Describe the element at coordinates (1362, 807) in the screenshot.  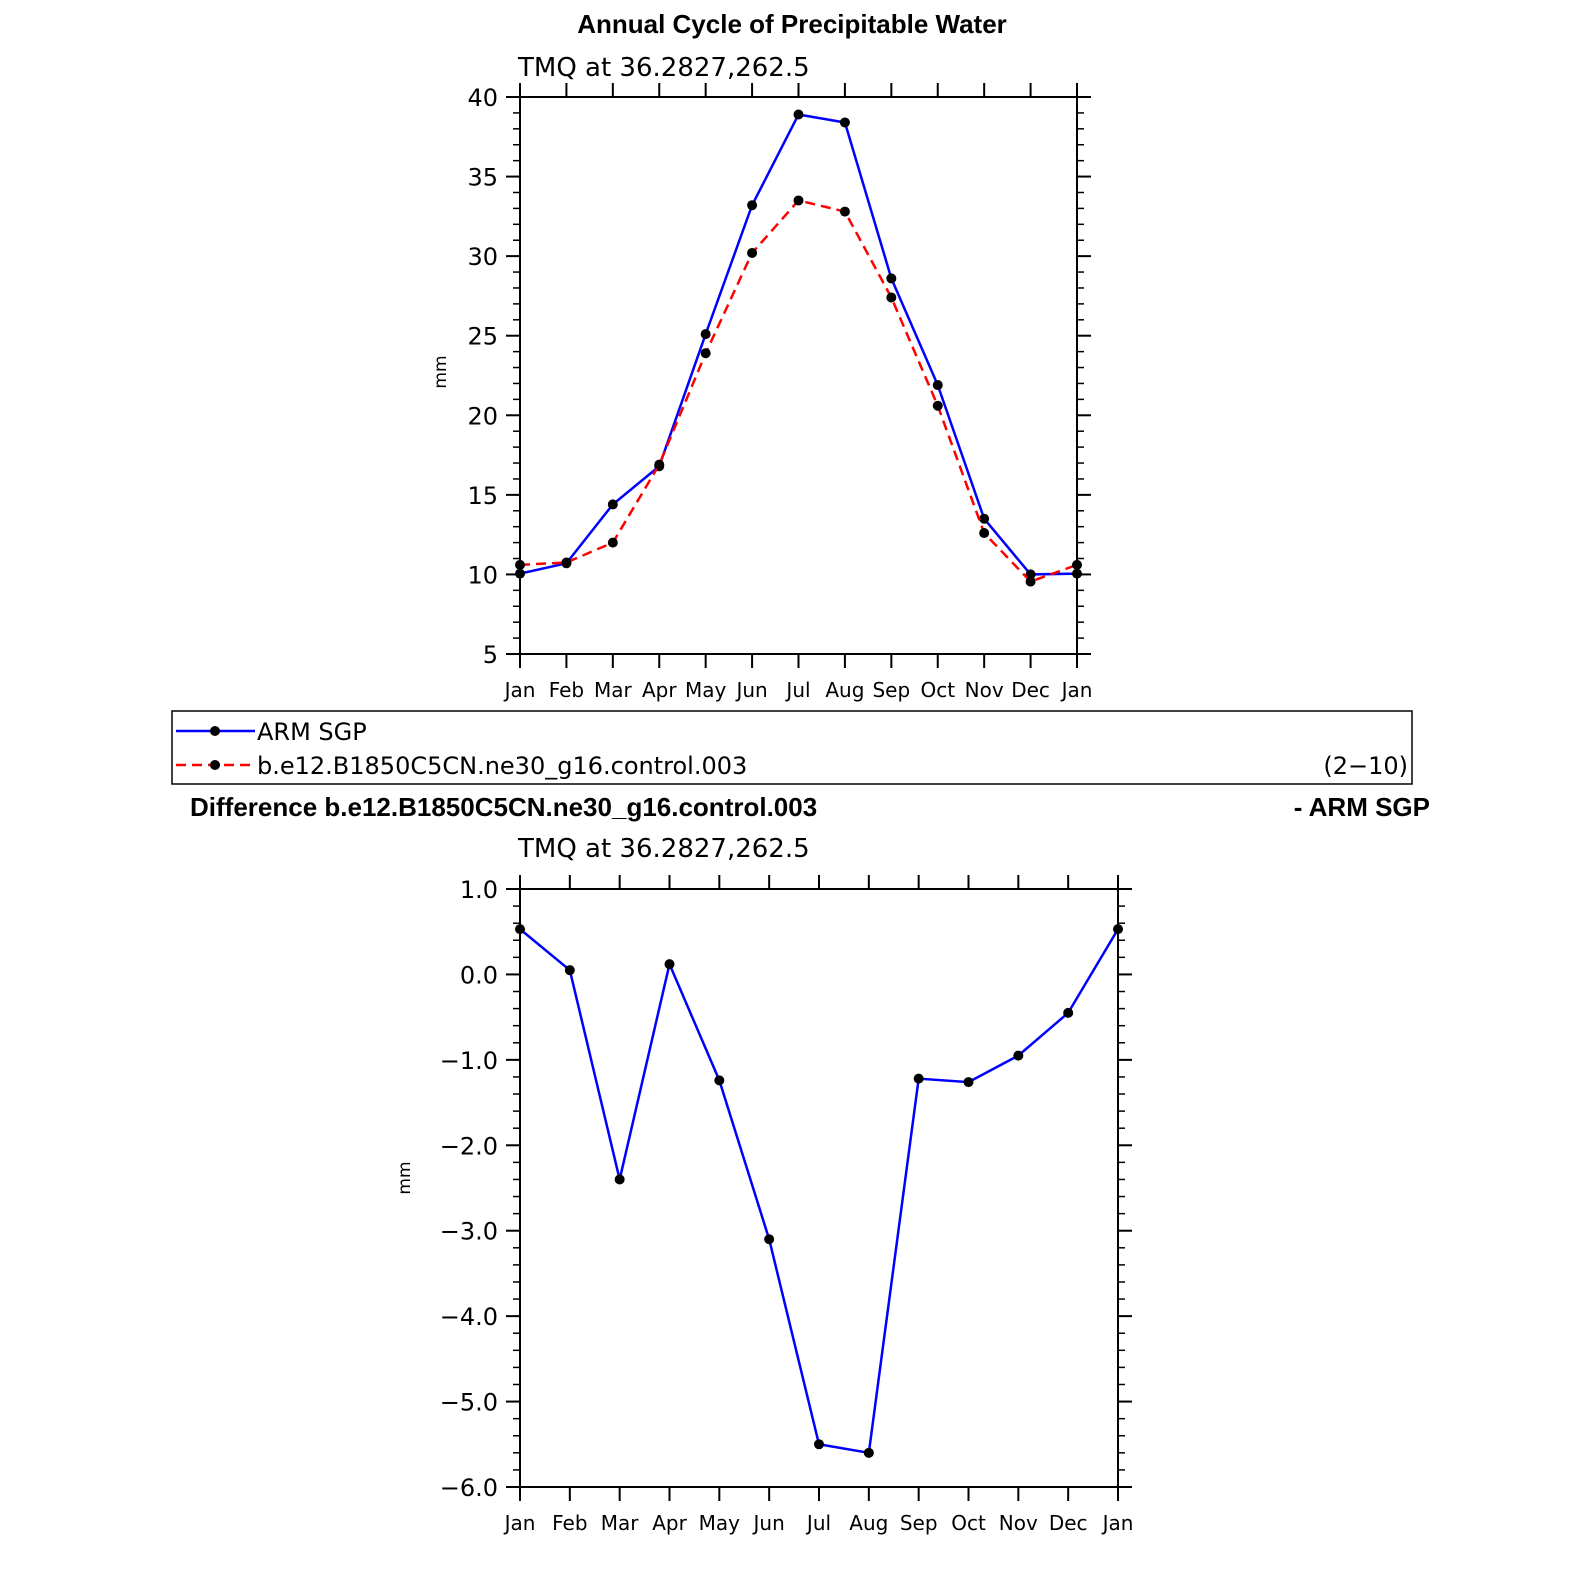
I see `difference-title-right: - ARM SGP` at that location.